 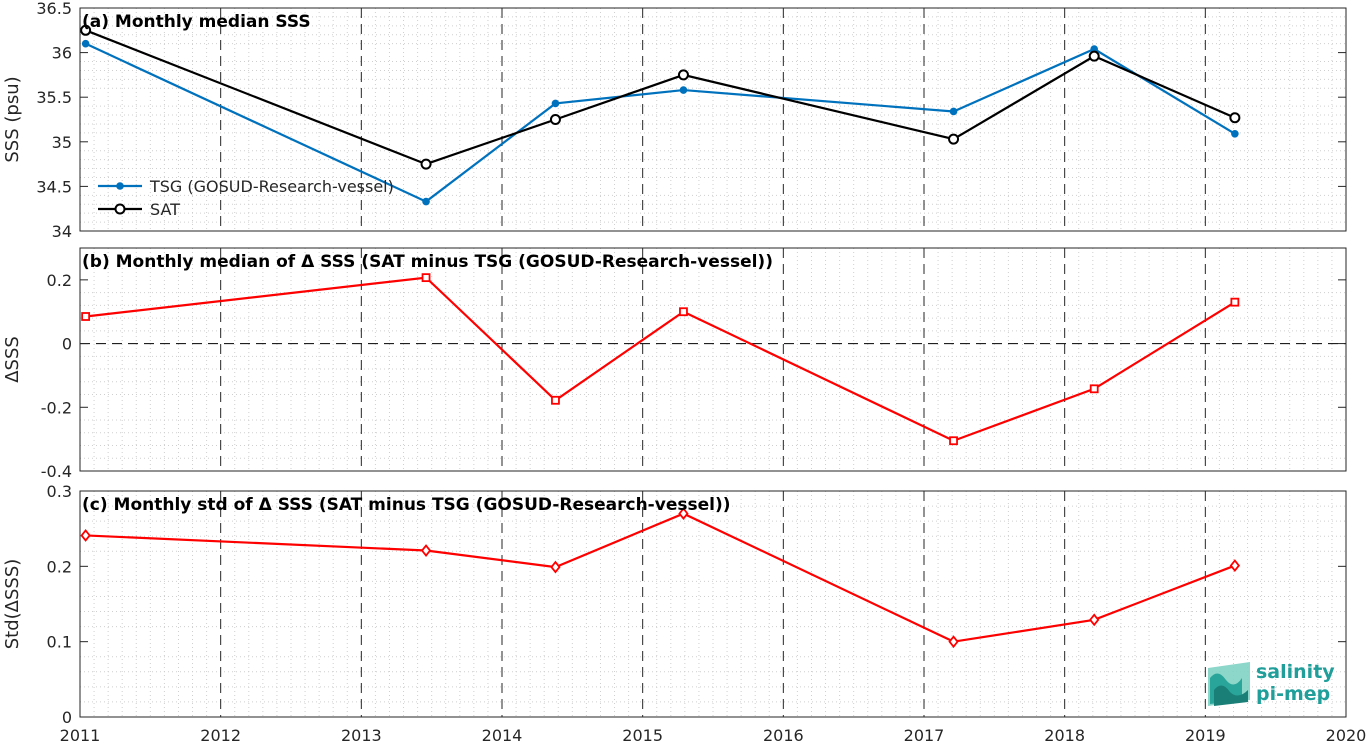 I want to click on x-tick-label: 2018, so click(x=1064, y=735).